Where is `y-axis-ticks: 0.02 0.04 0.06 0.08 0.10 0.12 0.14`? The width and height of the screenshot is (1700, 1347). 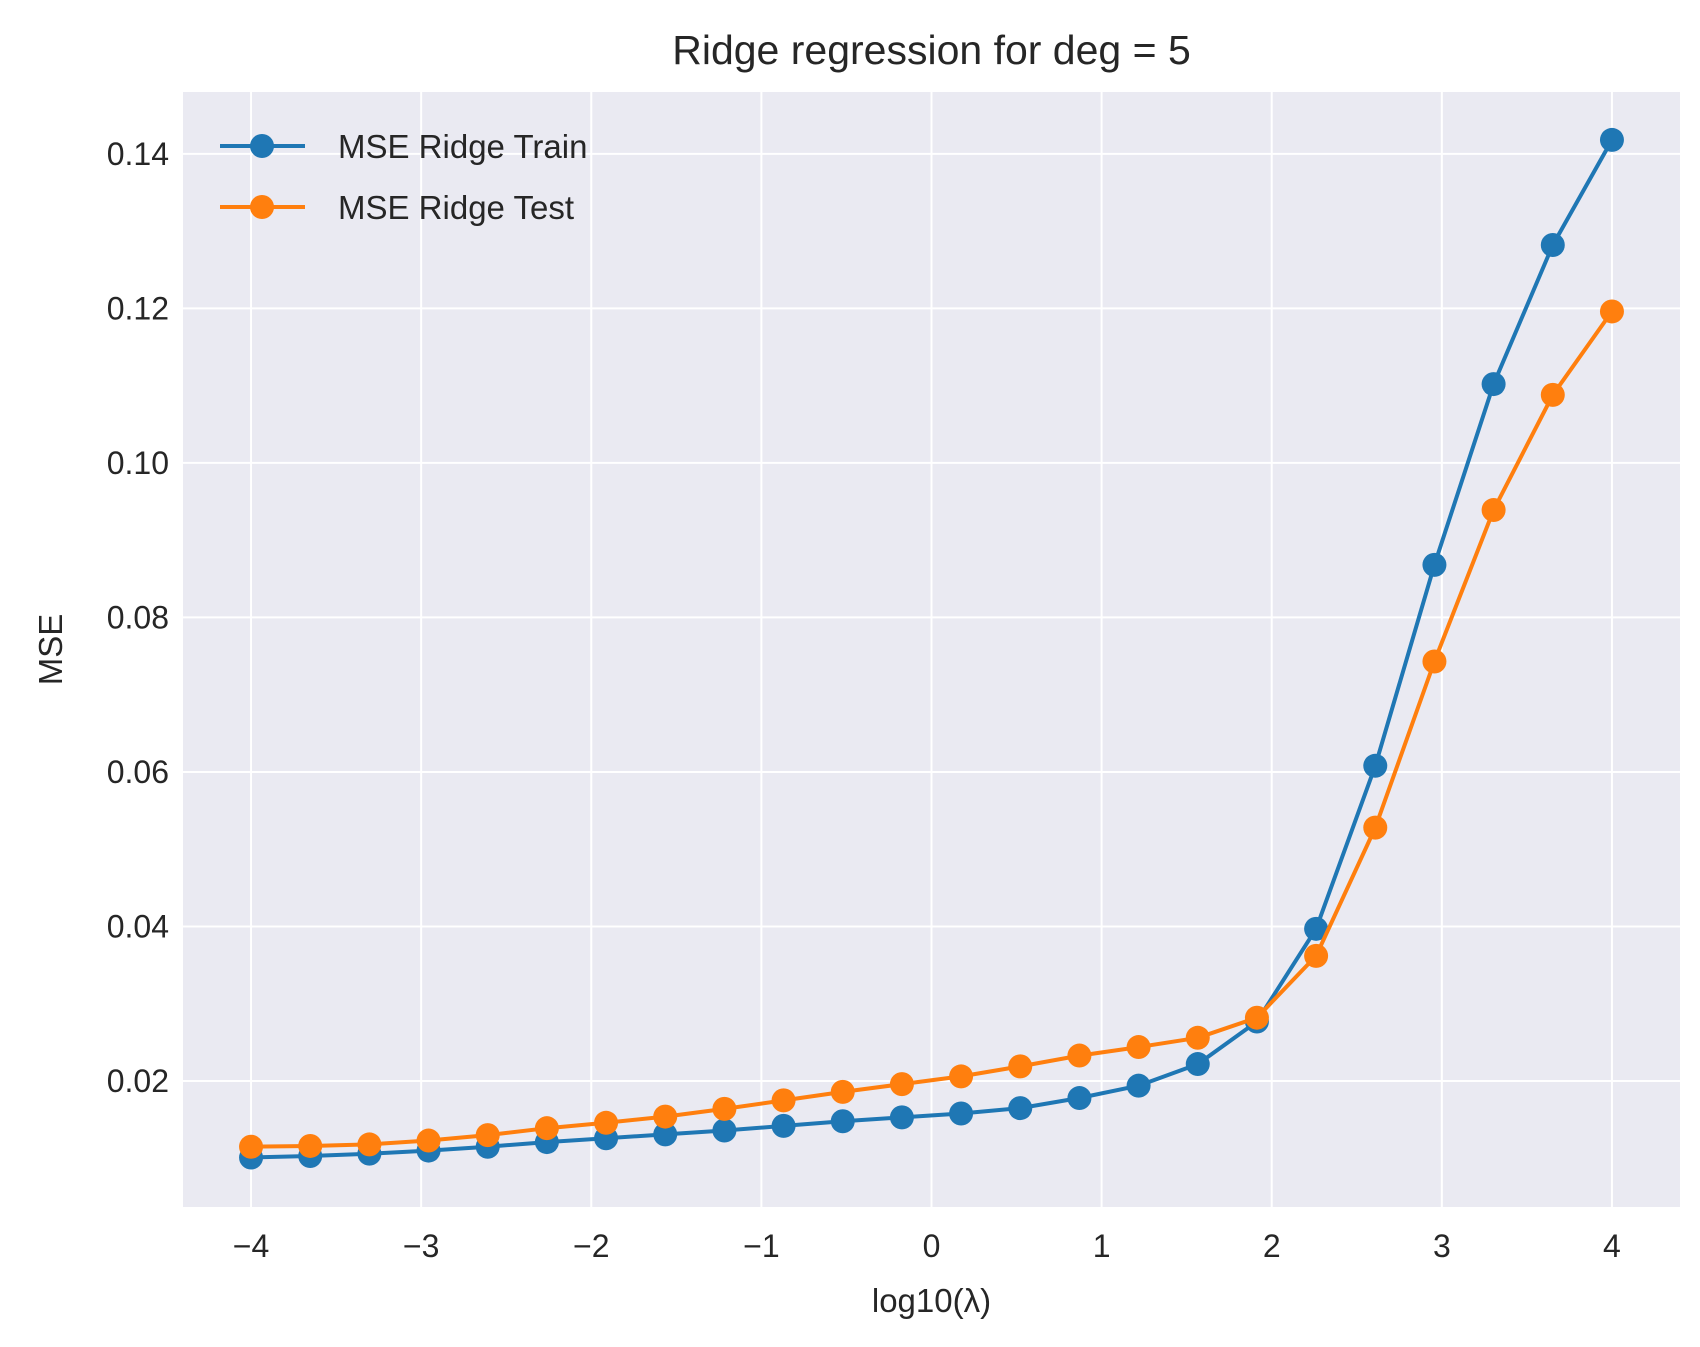
y-axis-ticks: 0.02 0.04 0.06 0.08 0.10 0.12 0.14 is located at coordinates (138, 617).